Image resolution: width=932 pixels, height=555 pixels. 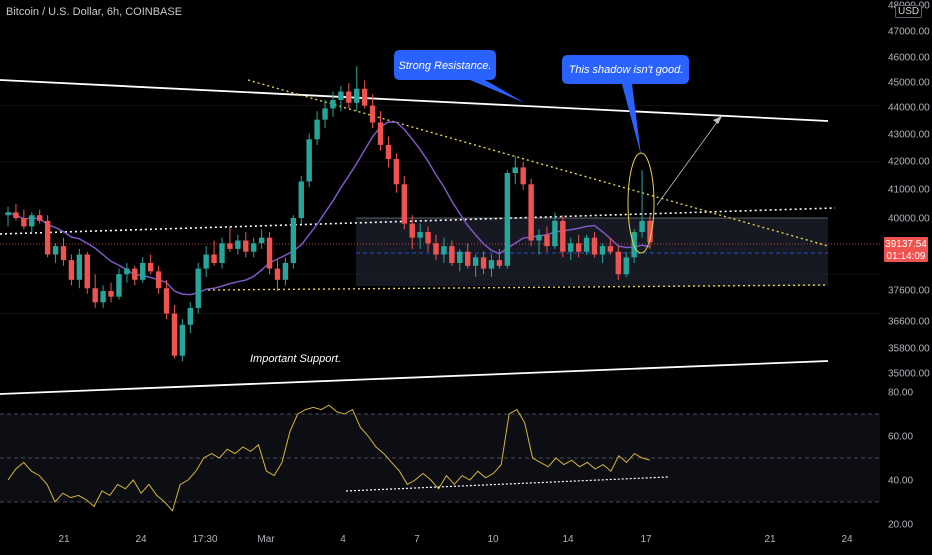 I want to click on rsi-dotted-trend, so click(x=507, y=484).